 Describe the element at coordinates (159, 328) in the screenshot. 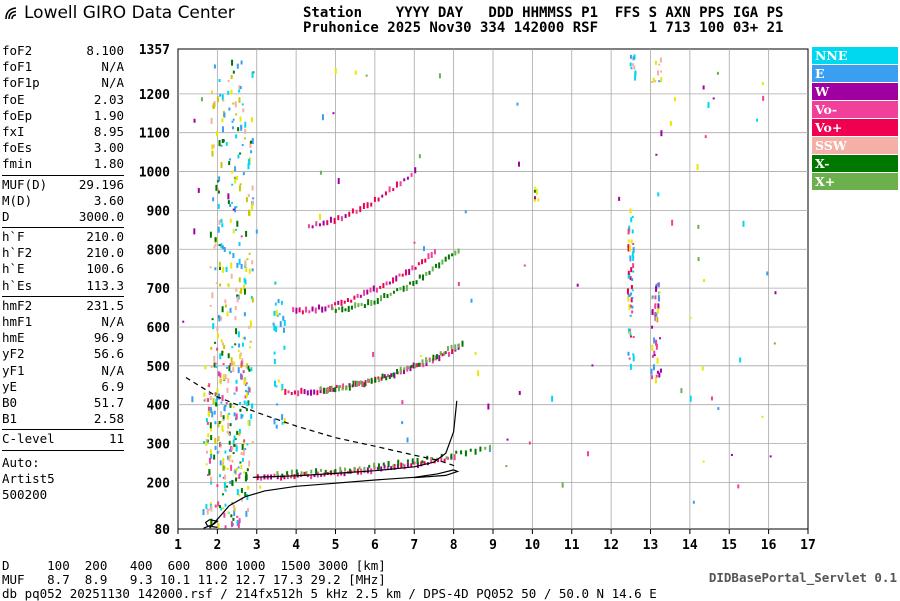

I see `y-tick-label: 600` at that location.